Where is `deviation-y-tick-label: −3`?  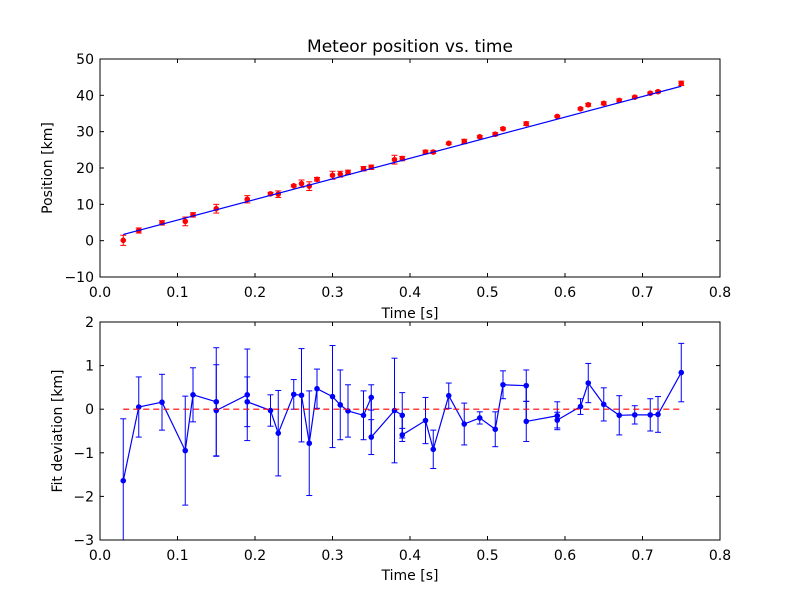
deviation-y-tick-label: −3 is located at coordinates (83, 541).